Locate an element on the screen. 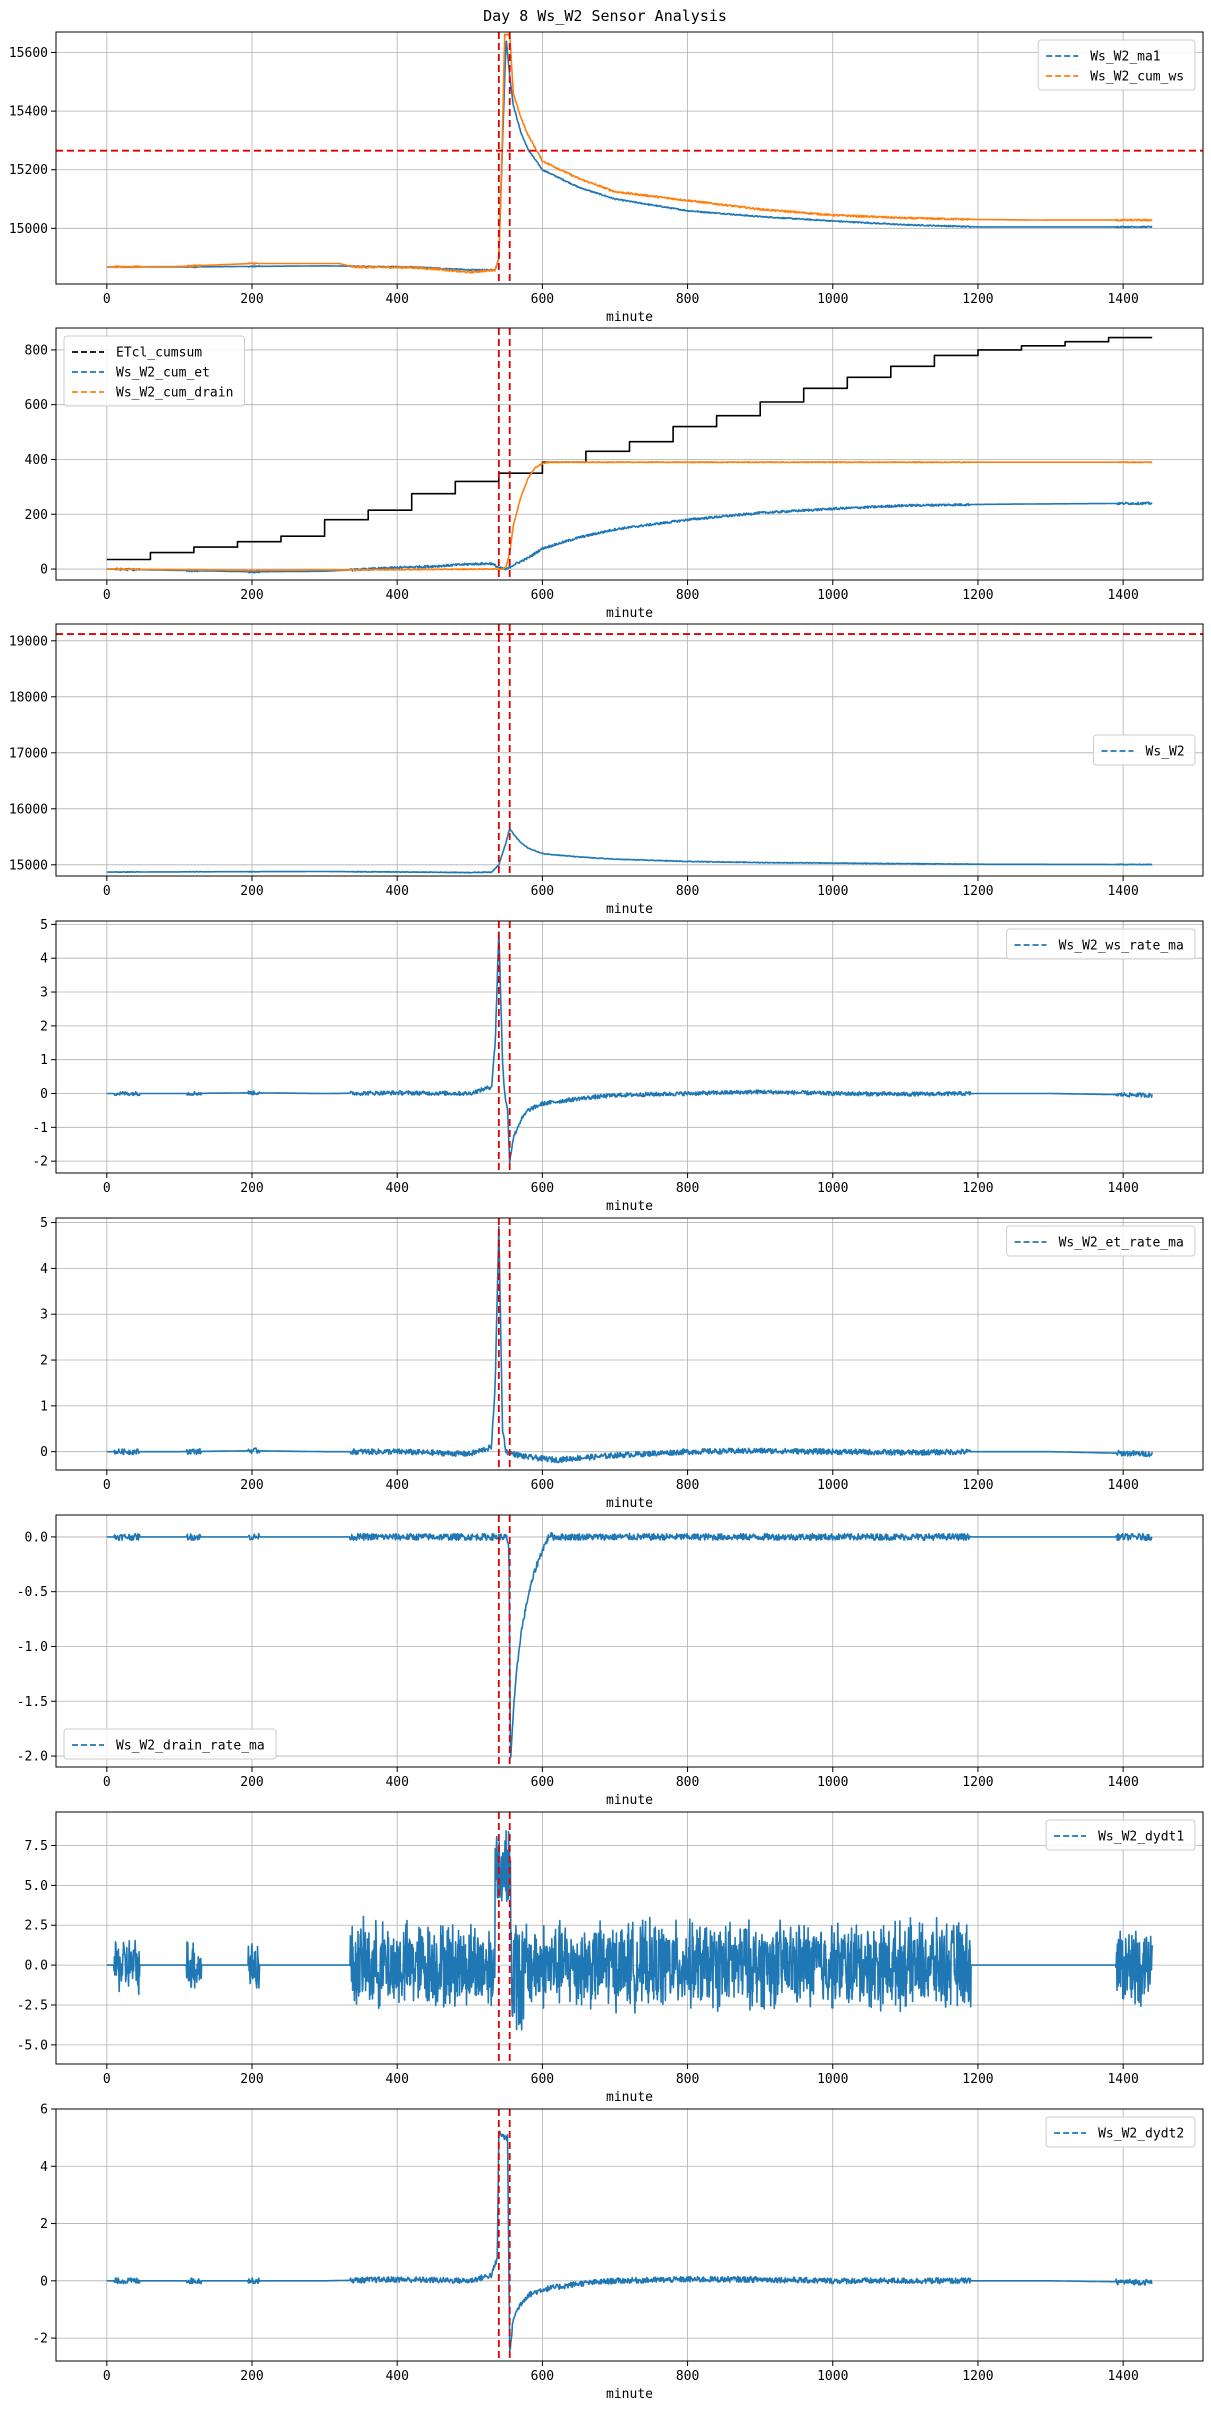 This screenshot has width=1211, height=2411. y-tick-label: 6 is located at coordinates (44, 2110).